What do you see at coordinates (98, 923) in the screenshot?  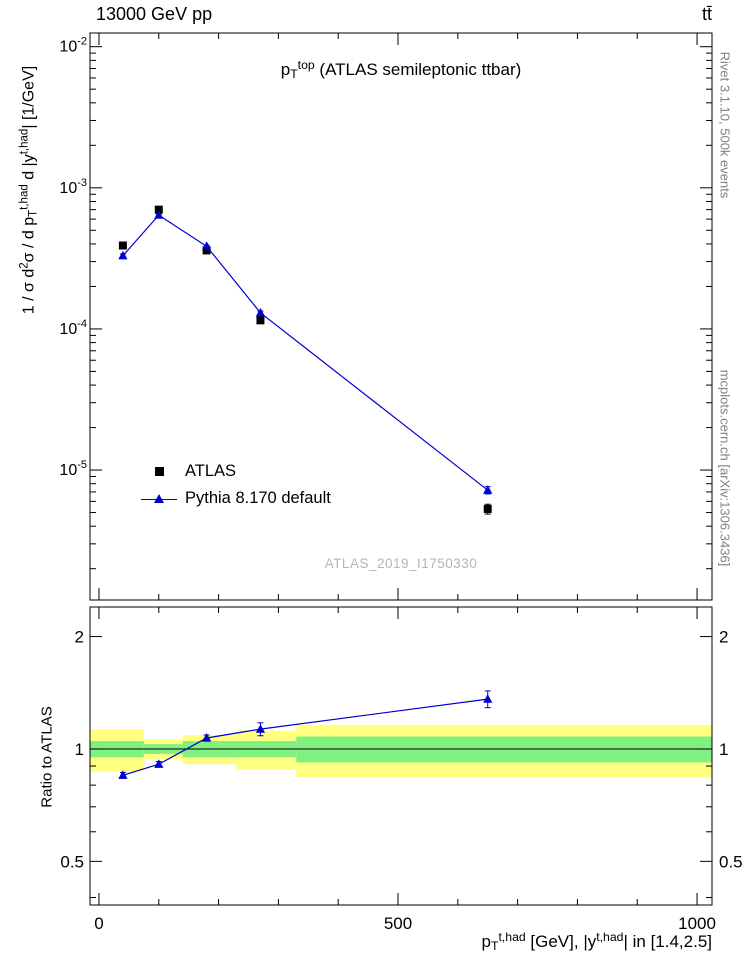 I see `x-tick-label: 0` at bounding box center [98, 923].